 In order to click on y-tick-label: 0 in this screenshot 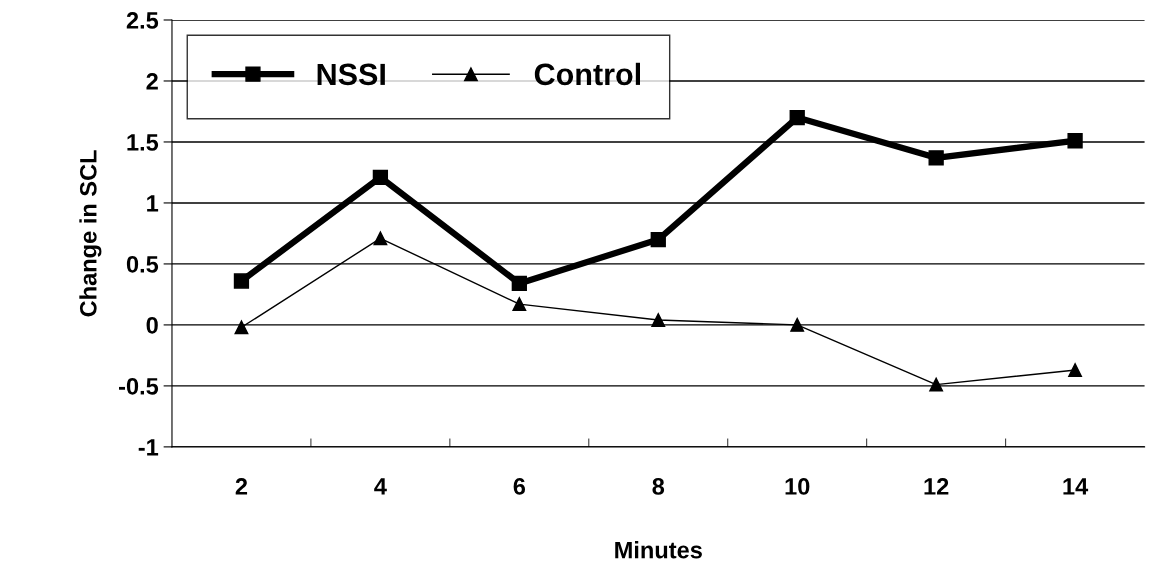, I will do `click(152, 325)`.